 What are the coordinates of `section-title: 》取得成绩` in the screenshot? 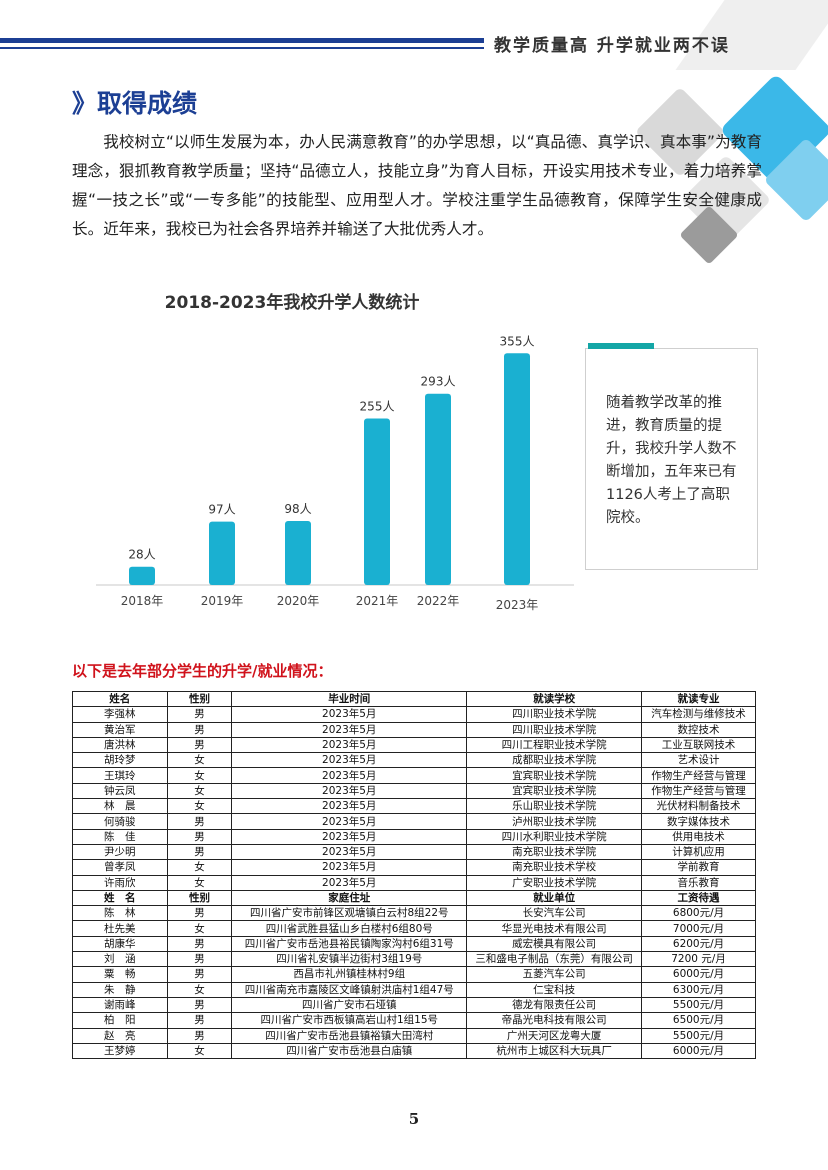 It's located at (134, 102).